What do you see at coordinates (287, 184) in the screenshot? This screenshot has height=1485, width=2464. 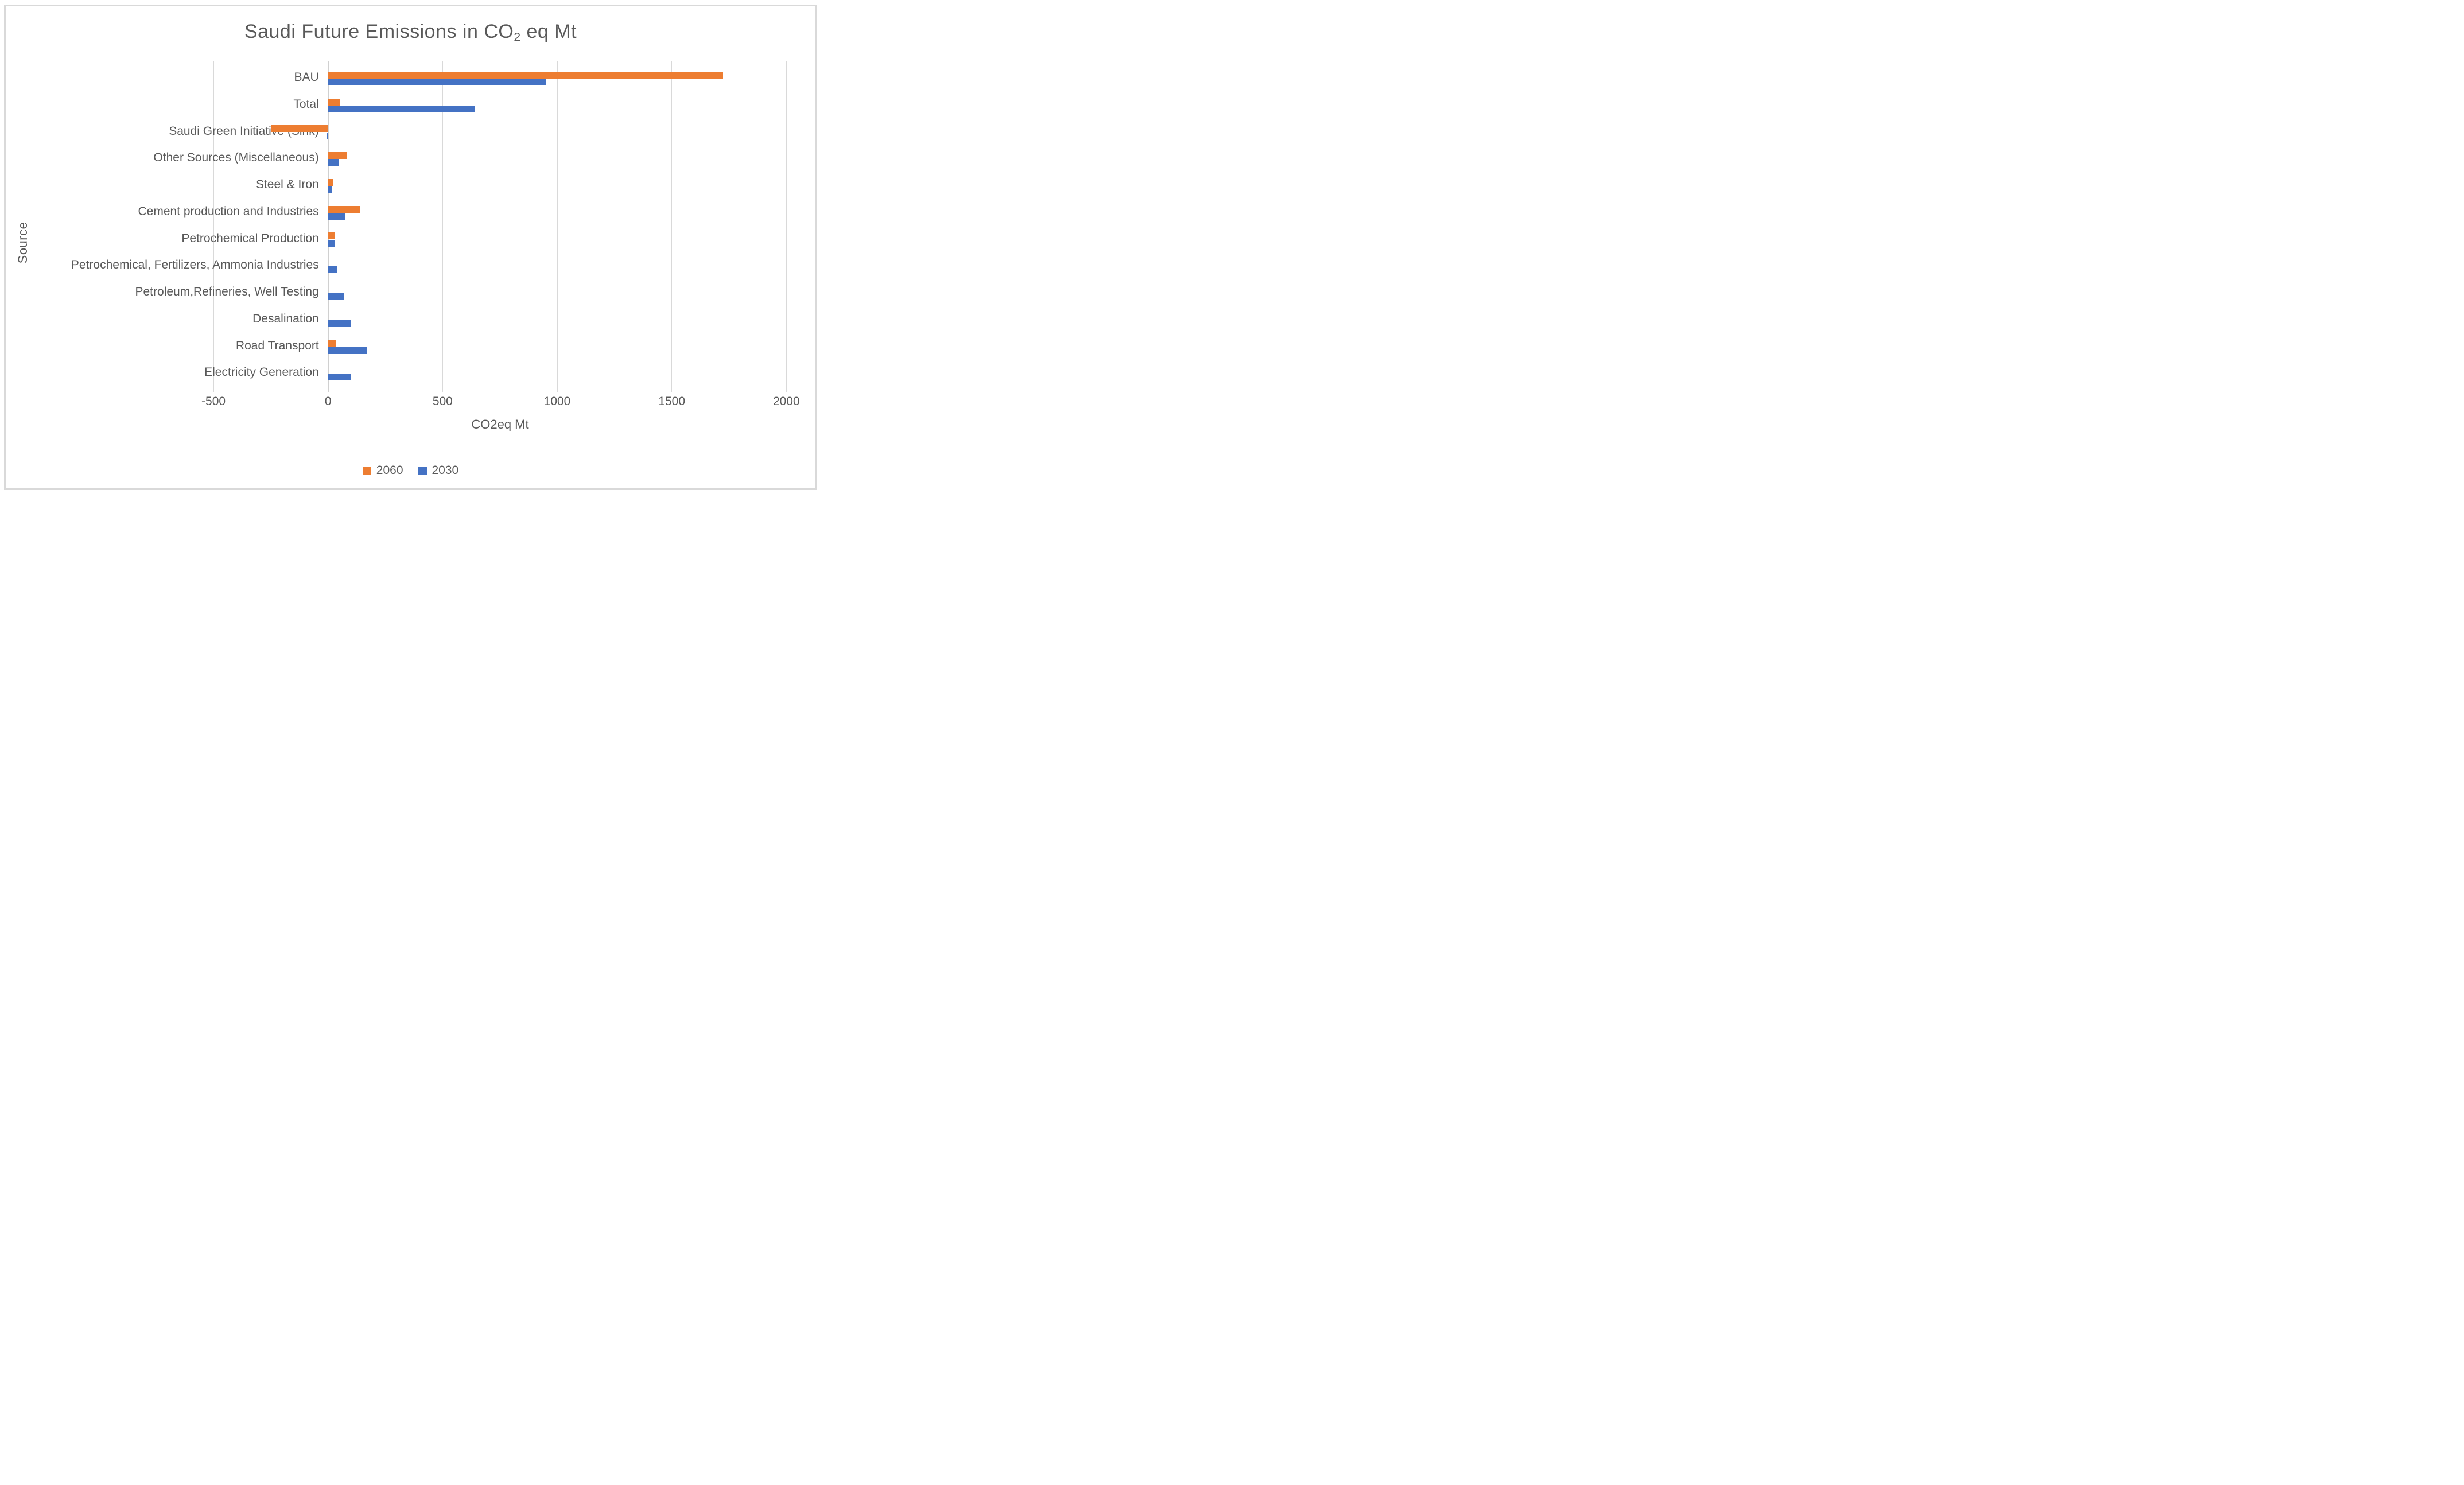 I see `category-label: Steel & Iron` at bounding box center [287, 184].